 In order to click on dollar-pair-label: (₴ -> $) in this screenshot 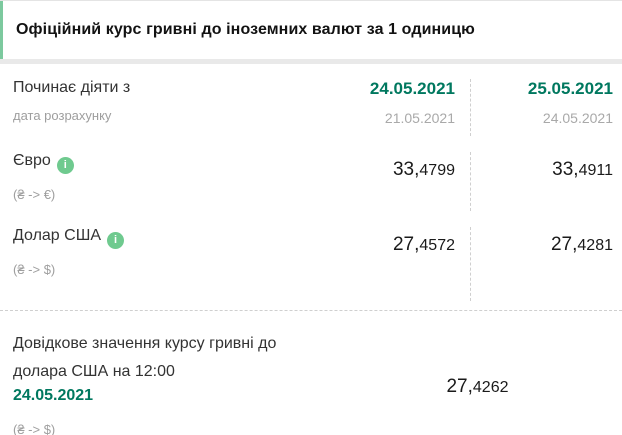, I will do `click(34, 269)`.